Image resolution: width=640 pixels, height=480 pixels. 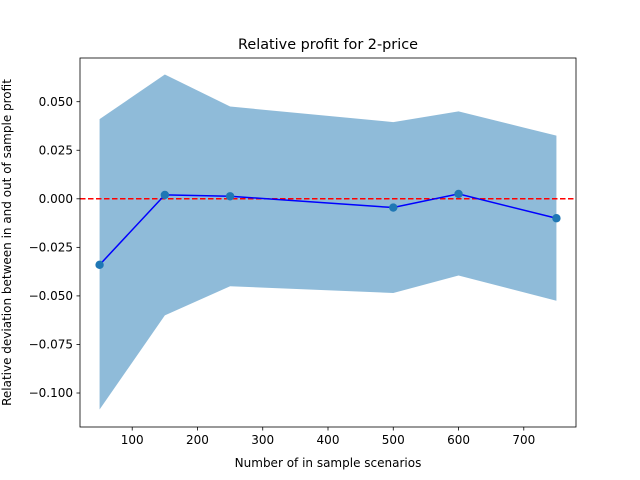 What do you see at coordinates (51, 345) in the screenshot?
I see `y-tick-label: −0.075` at bounding box center [51, 345].